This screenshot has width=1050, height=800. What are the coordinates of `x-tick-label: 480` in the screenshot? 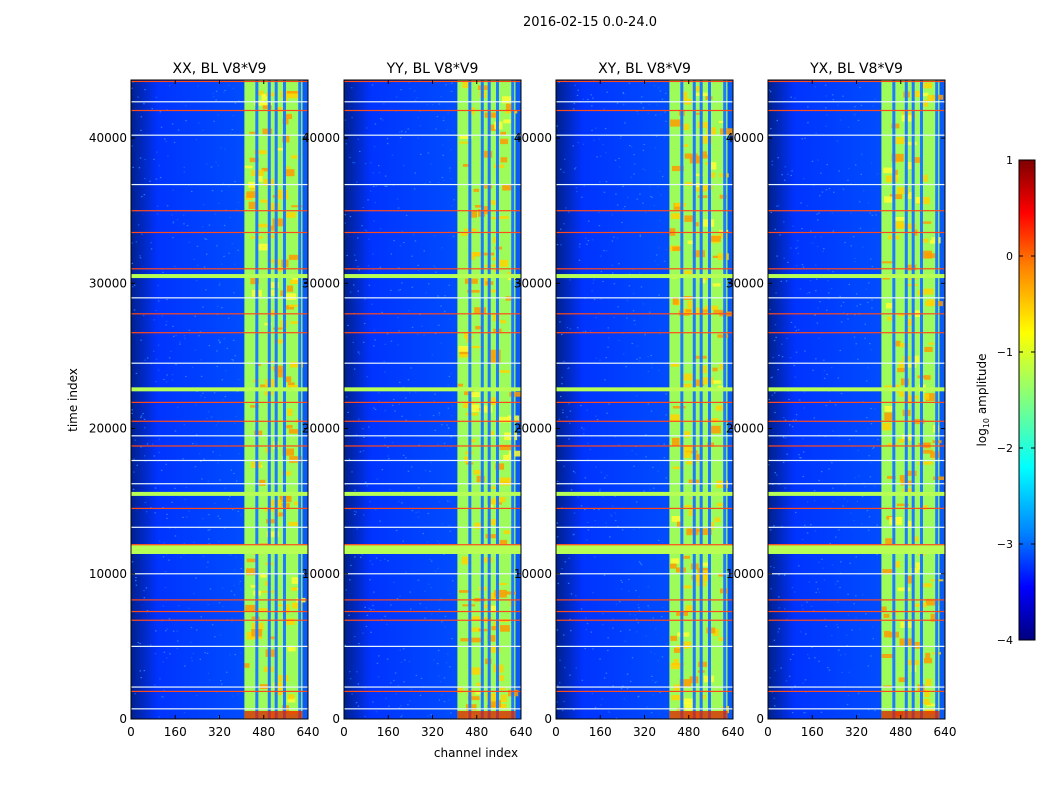 It's located at (263, 732).